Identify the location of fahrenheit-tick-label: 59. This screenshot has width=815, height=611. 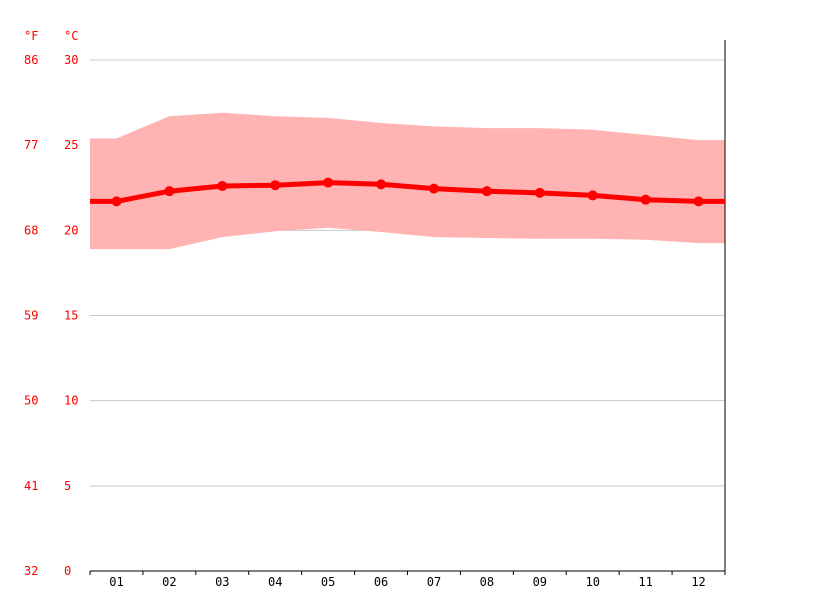
(31, 316).